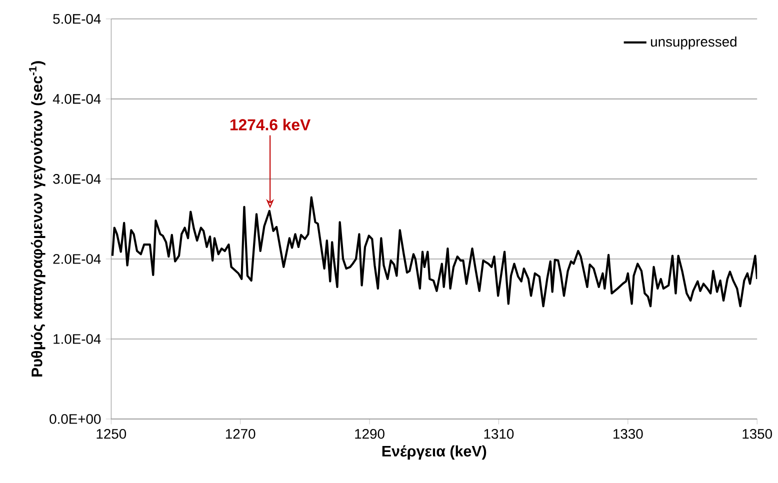 This screenshot has height=483, width=778. Describe the element at coordinates (77, 259) in the screenshot. I see `y-tick-label: 2.0E-04` at that location.